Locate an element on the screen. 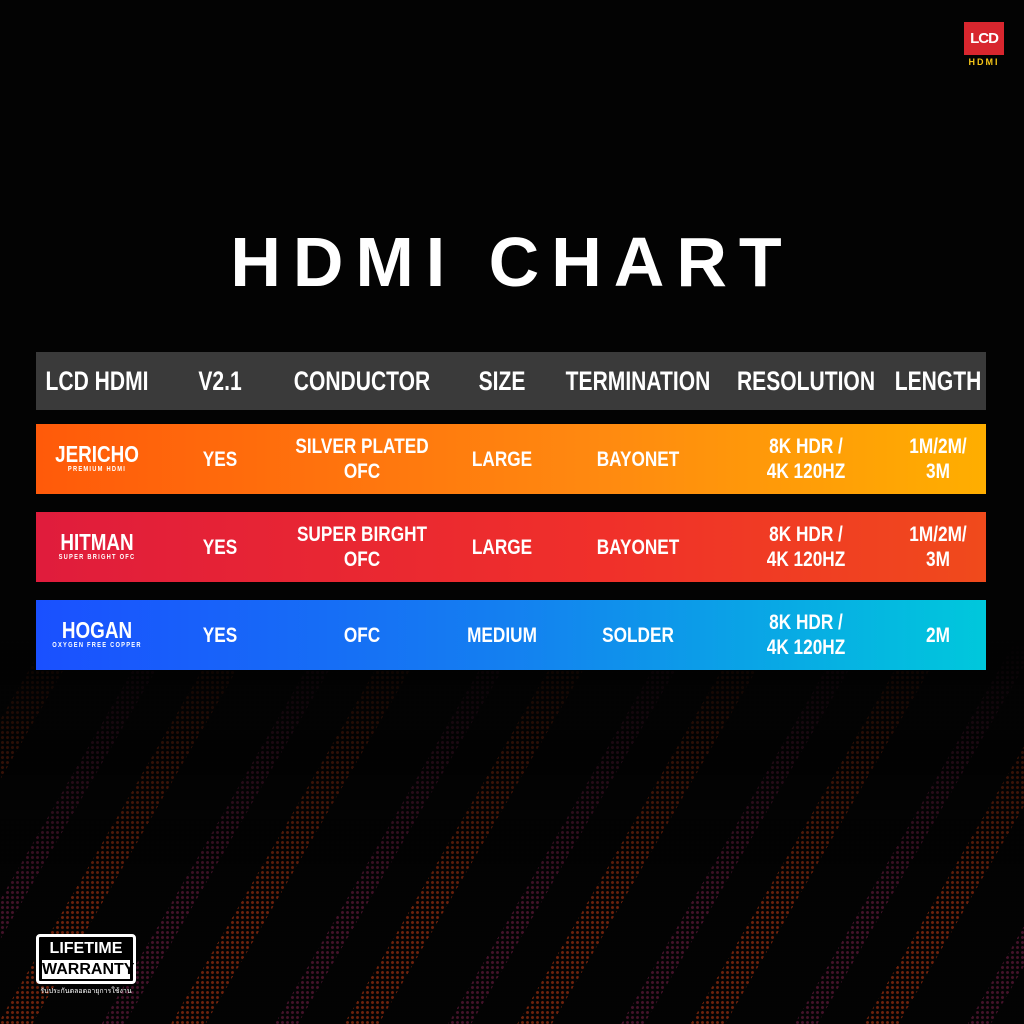  logo-bottom: HDMI is located at coordinates (984, 62).